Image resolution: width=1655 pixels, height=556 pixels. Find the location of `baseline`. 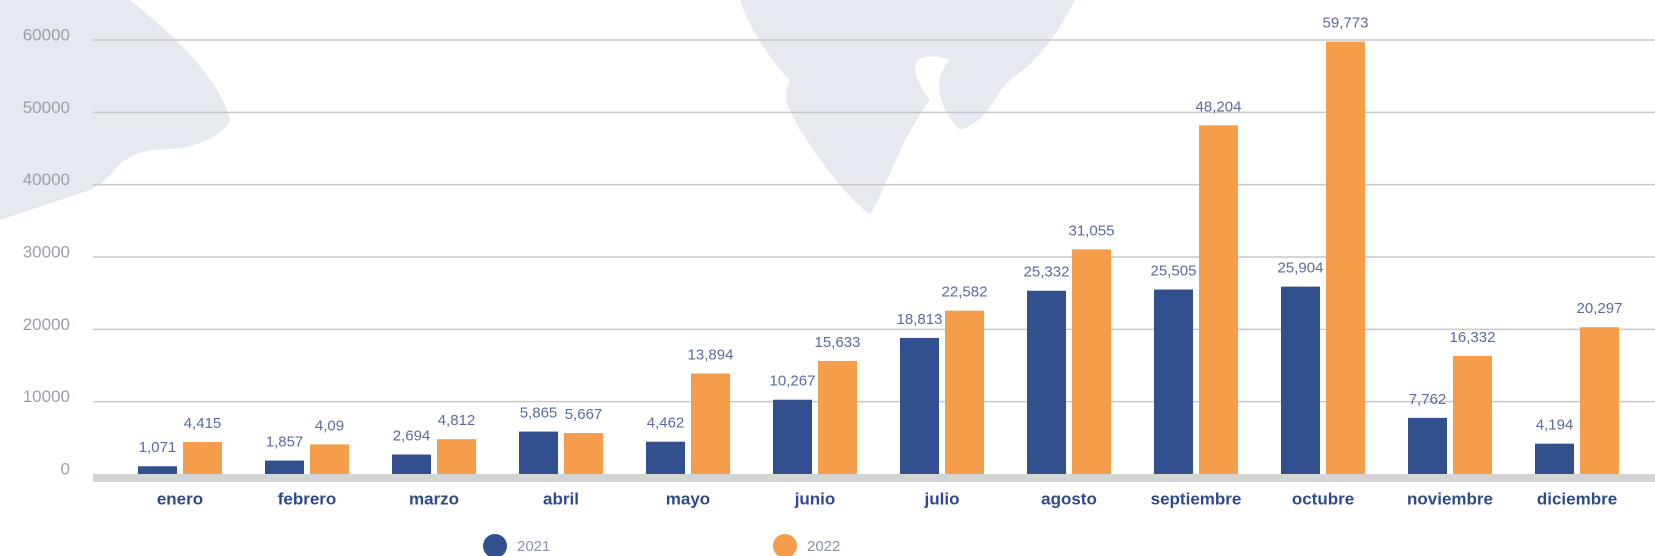

baseline is located at coordinates (874, 478).